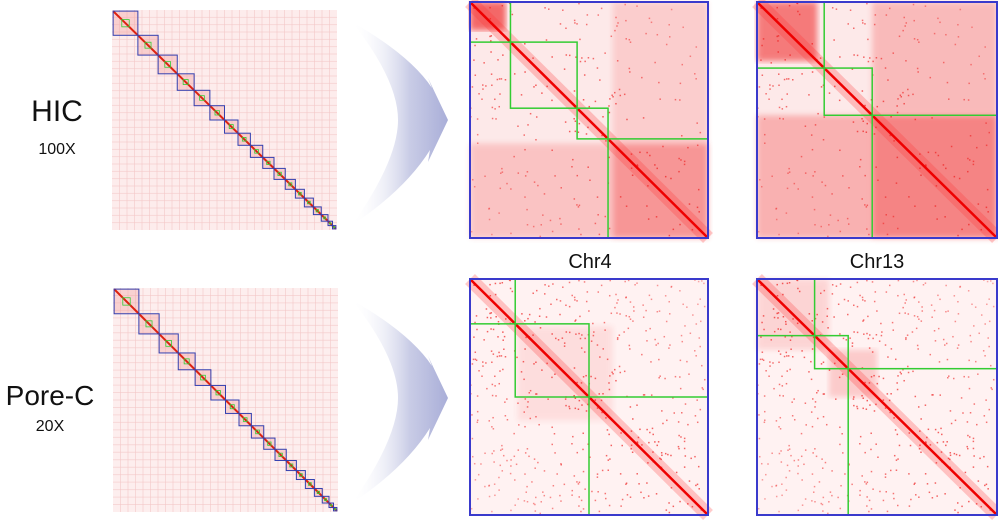  Describe the element at coordinates (934, 59) in the screenshot. I see `contact-region` at that location.